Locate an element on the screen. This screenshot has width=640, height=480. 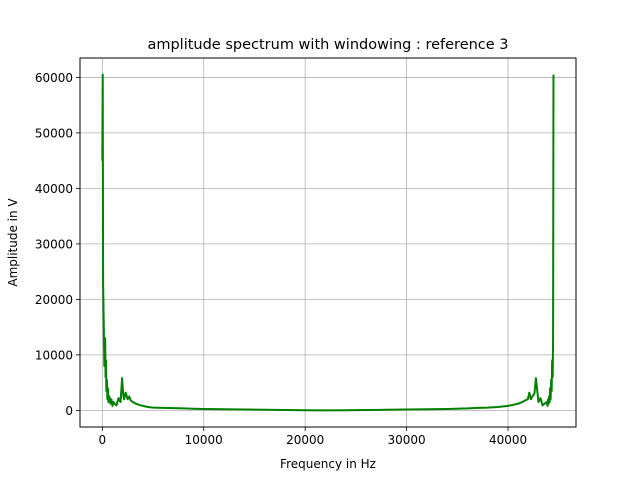
y-tick-label: 50000 is located at coordinates (54, 133).